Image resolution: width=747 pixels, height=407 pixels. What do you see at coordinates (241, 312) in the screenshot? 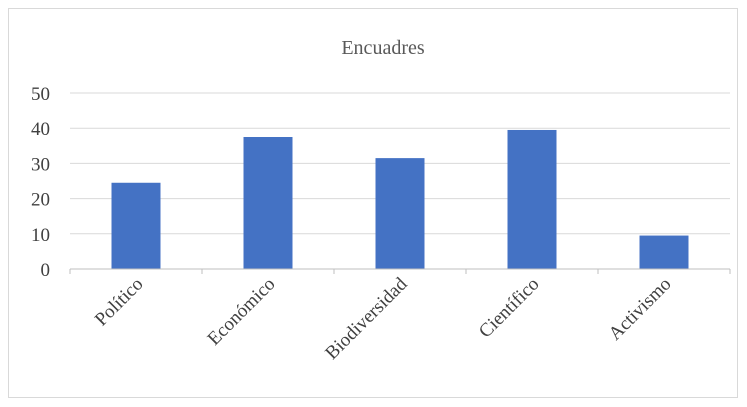
I see `x-tick-label: Económico` at bounding box center [241, 312].